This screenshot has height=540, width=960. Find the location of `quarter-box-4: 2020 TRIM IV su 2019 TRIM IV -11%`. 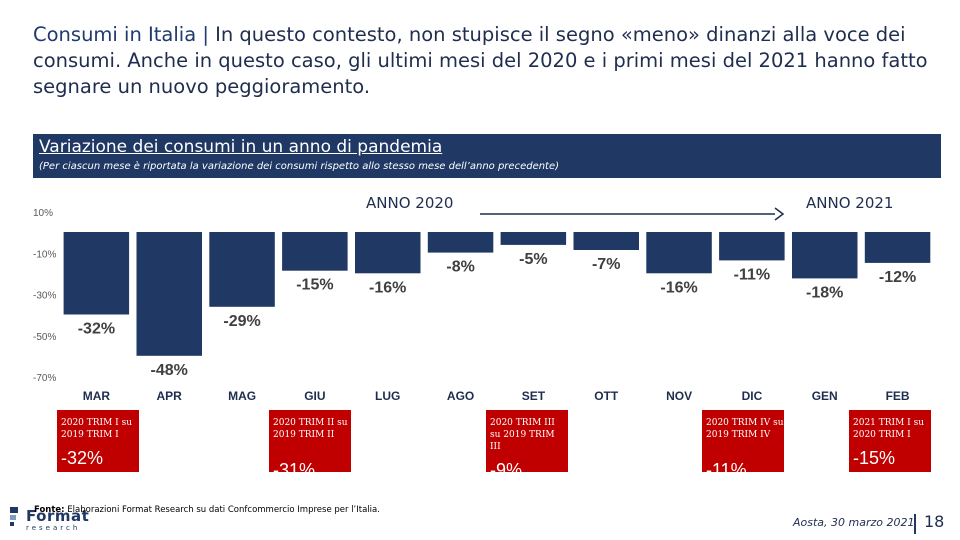

quarter-box-4: 2020 TRIM IV su 2019 TRIM IV -11% is located at coordinates (743, 441).